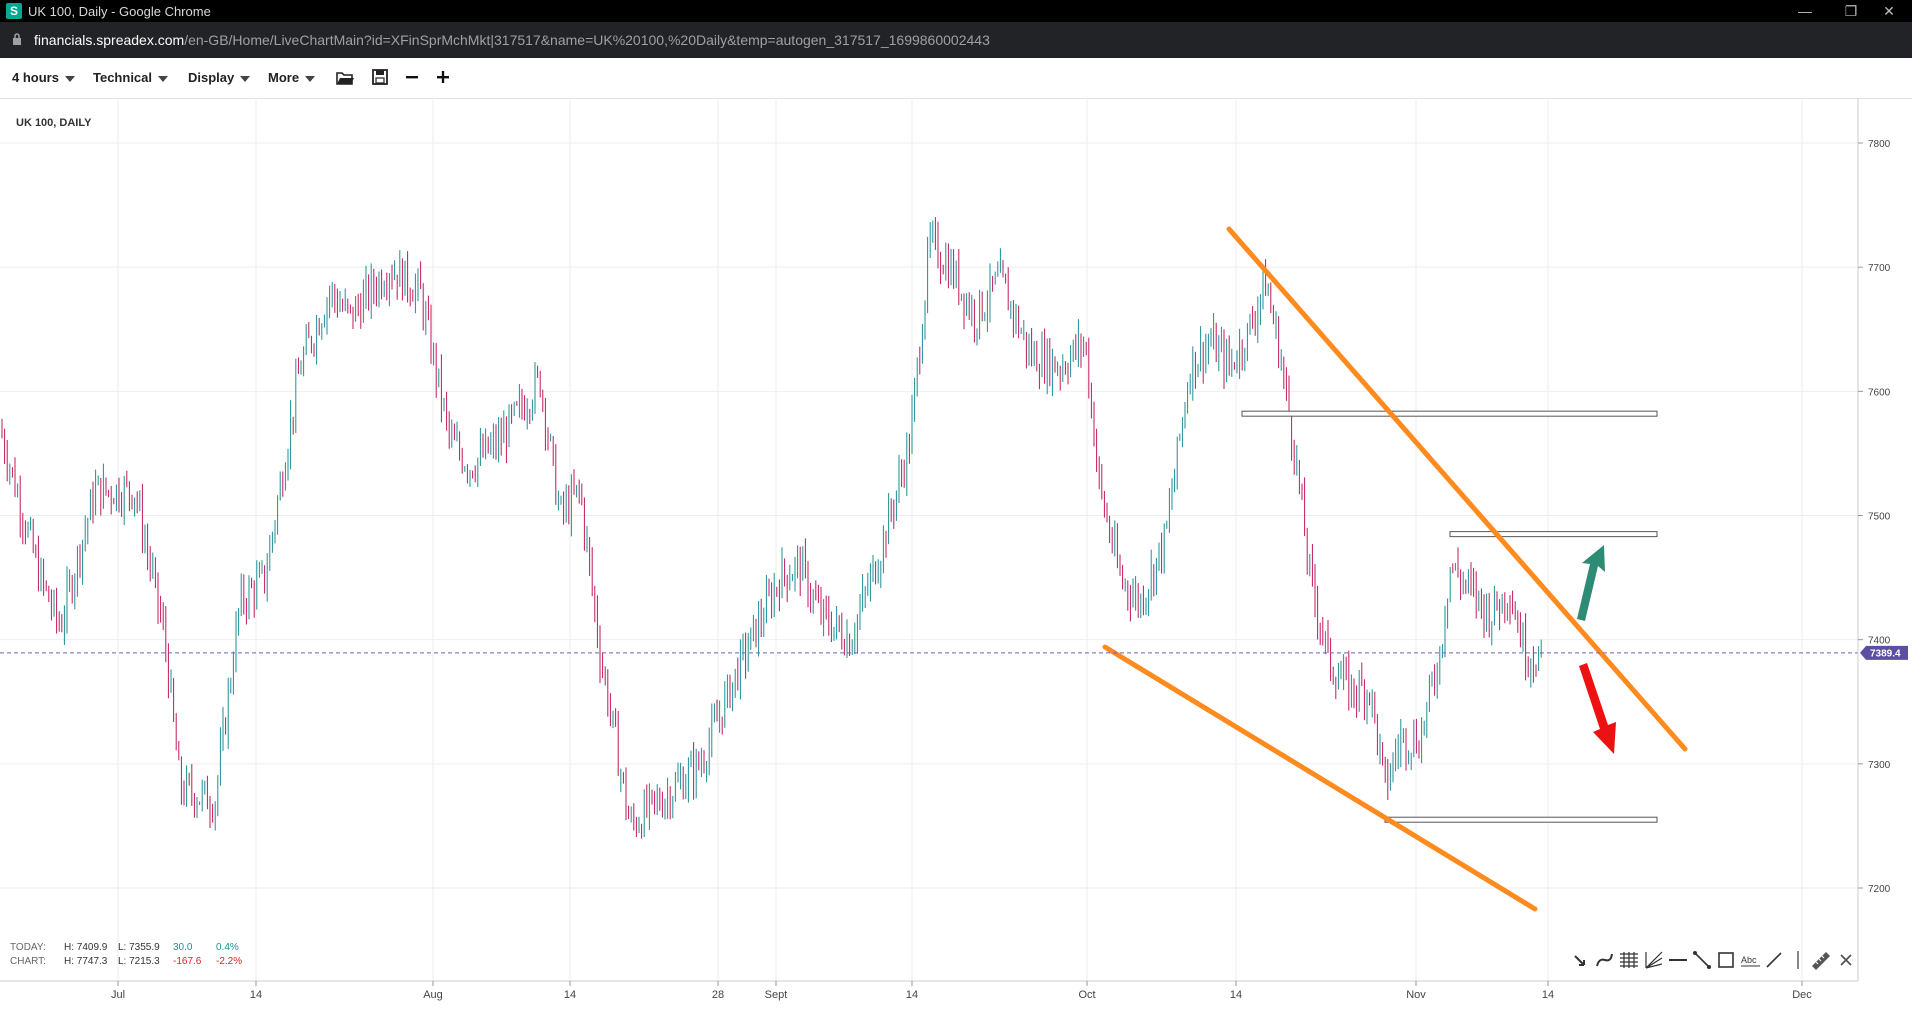 This screenshot has height=1013, width=1912. Describe the element at coordinates (1604, 960) in the screenshot. I see `curve-tool-icon` at that location.